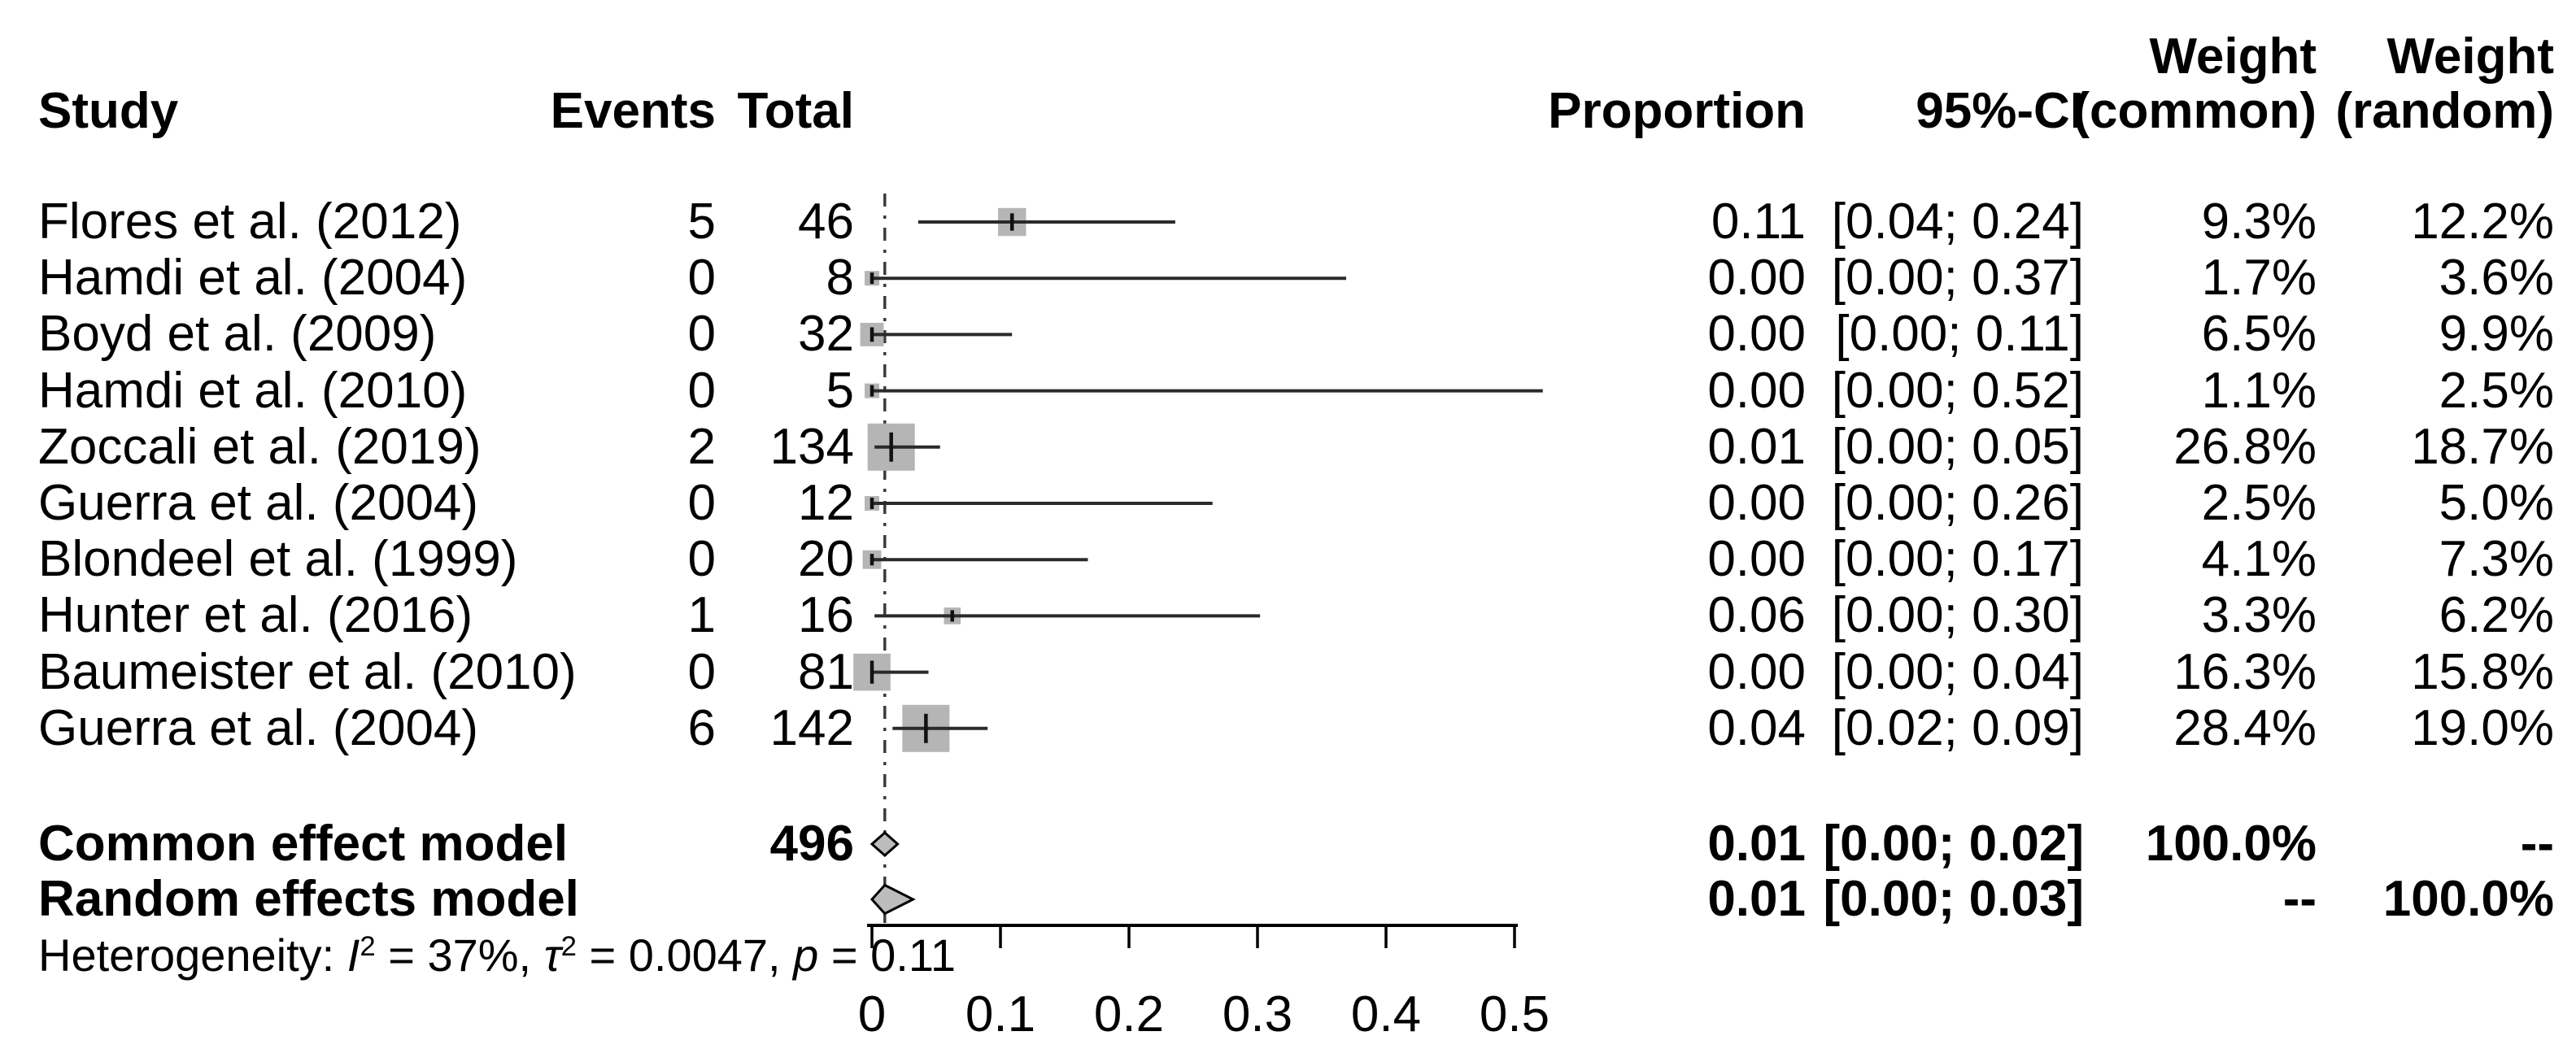 This screenshot has width=2576, height=1062. Describe the element at coordinates (811, 727) in the screenshot. I see `cell-total: 142` at that location.